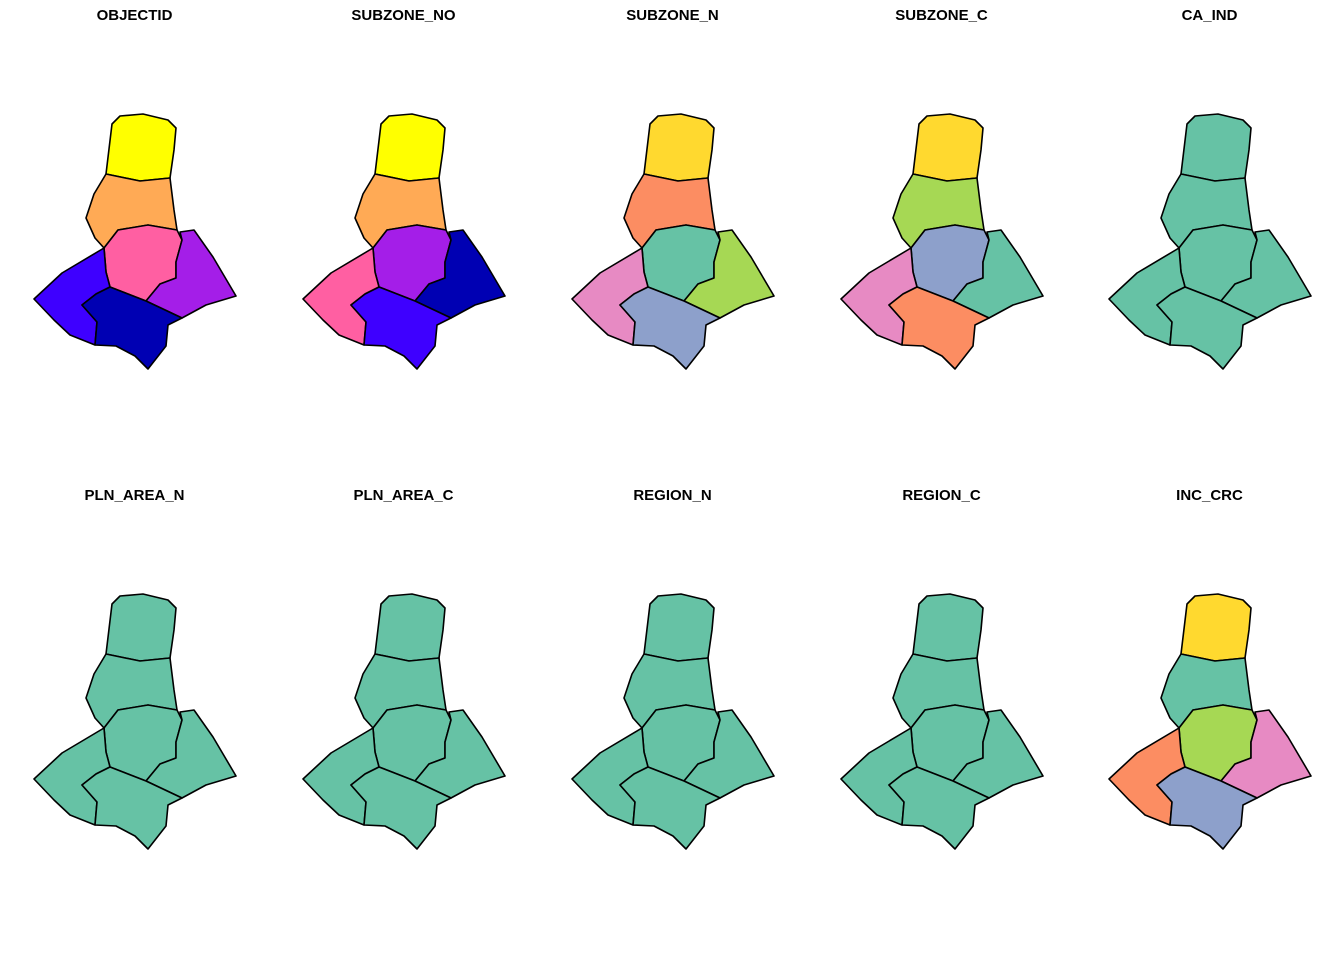 This screenshot has width=1344, height=960. I want to click on map-panel: CA_IND, so click(1209, 240).